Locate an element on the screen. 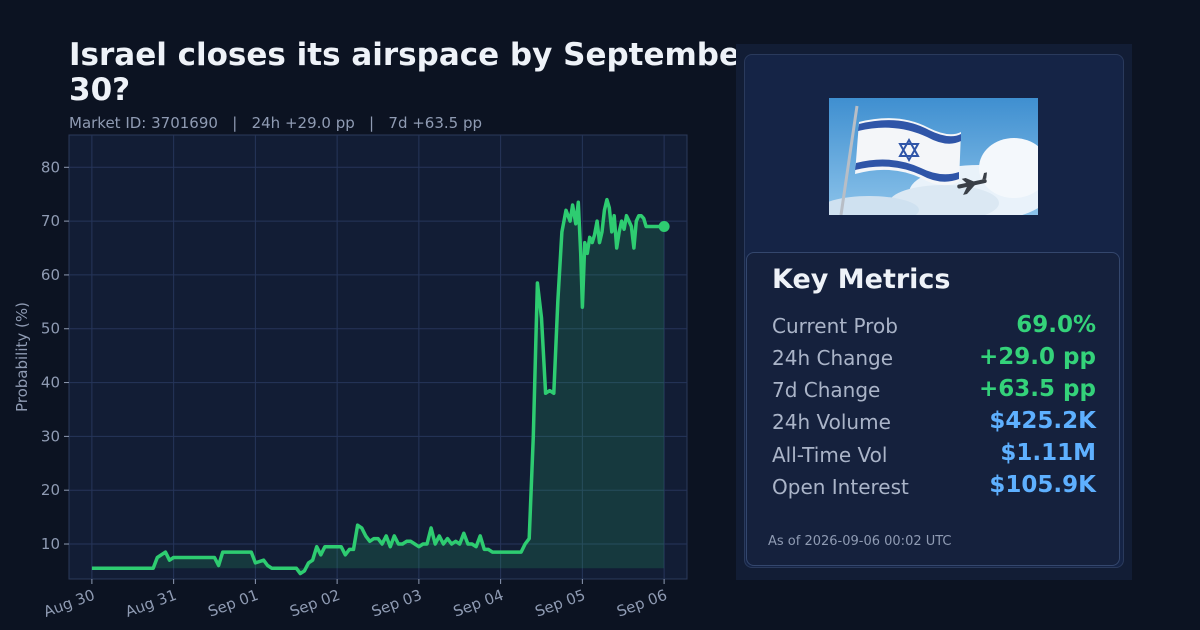  metric-value-24h-volume: $425.2K is located at coordinates (1042, 421).